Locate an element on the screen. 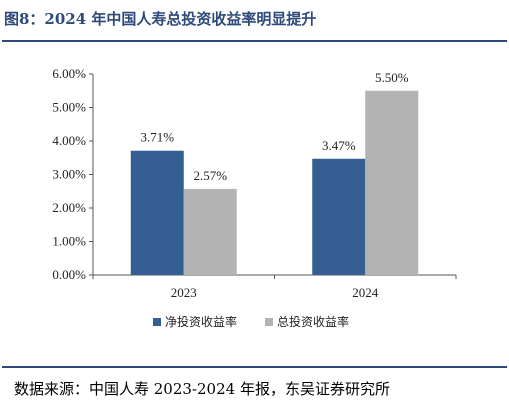  bar-总投资收益率-2023 is located at coordinates (210, 231).